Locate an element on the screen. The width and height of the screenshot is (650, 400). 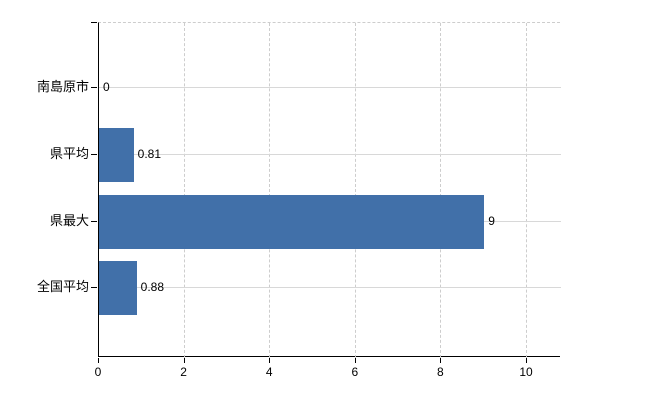
category-label: 南島原市 is located at coordinates (62, 86).